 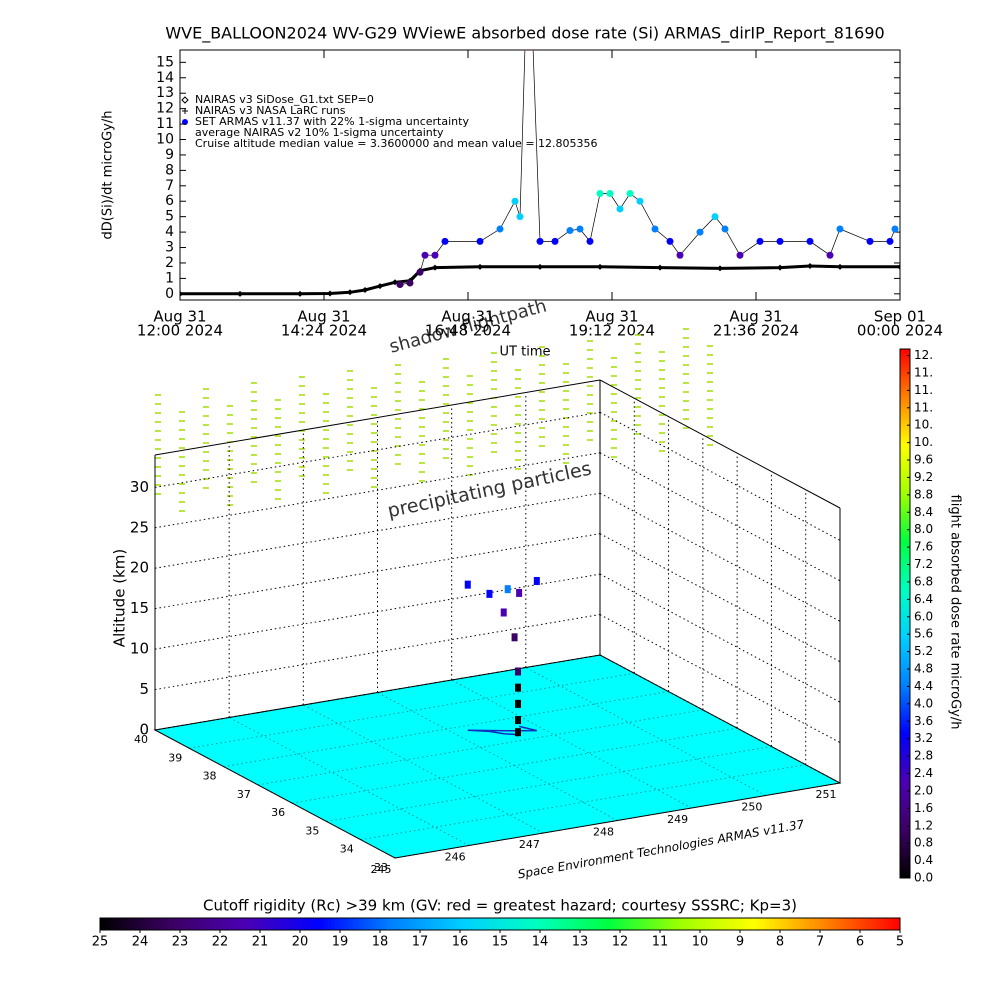 I want to click on colorbar-tick-label: 6.8, so click(x=923, y=581).